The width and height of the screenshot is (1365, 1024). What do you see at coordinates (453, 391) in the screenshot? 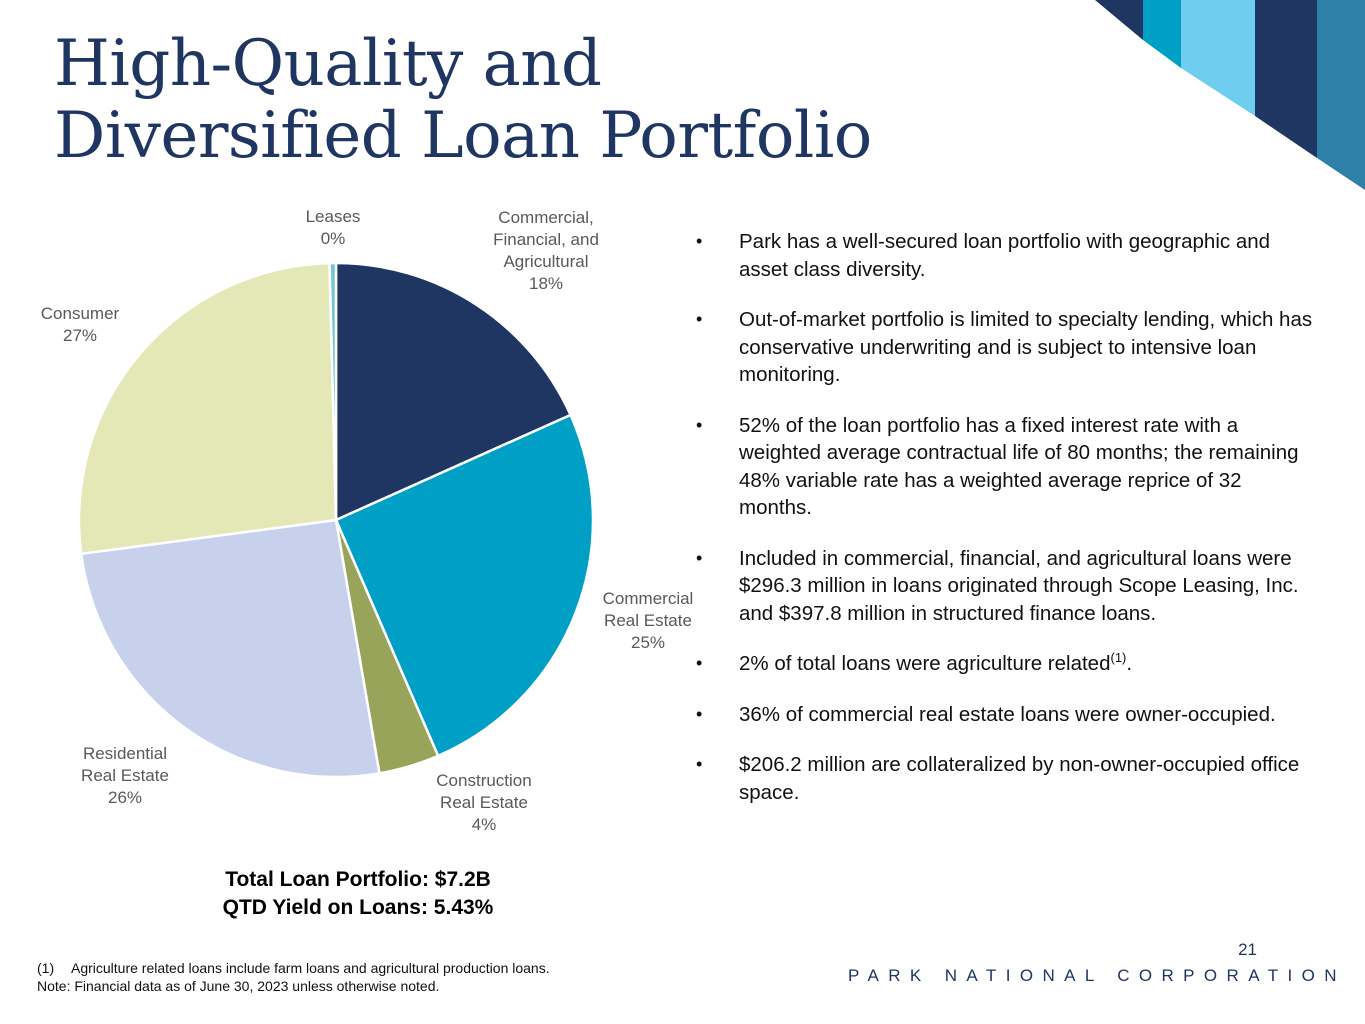
I see `pie-slice-commercial-financial-and-agricultural` at bounding box center [453, 391].